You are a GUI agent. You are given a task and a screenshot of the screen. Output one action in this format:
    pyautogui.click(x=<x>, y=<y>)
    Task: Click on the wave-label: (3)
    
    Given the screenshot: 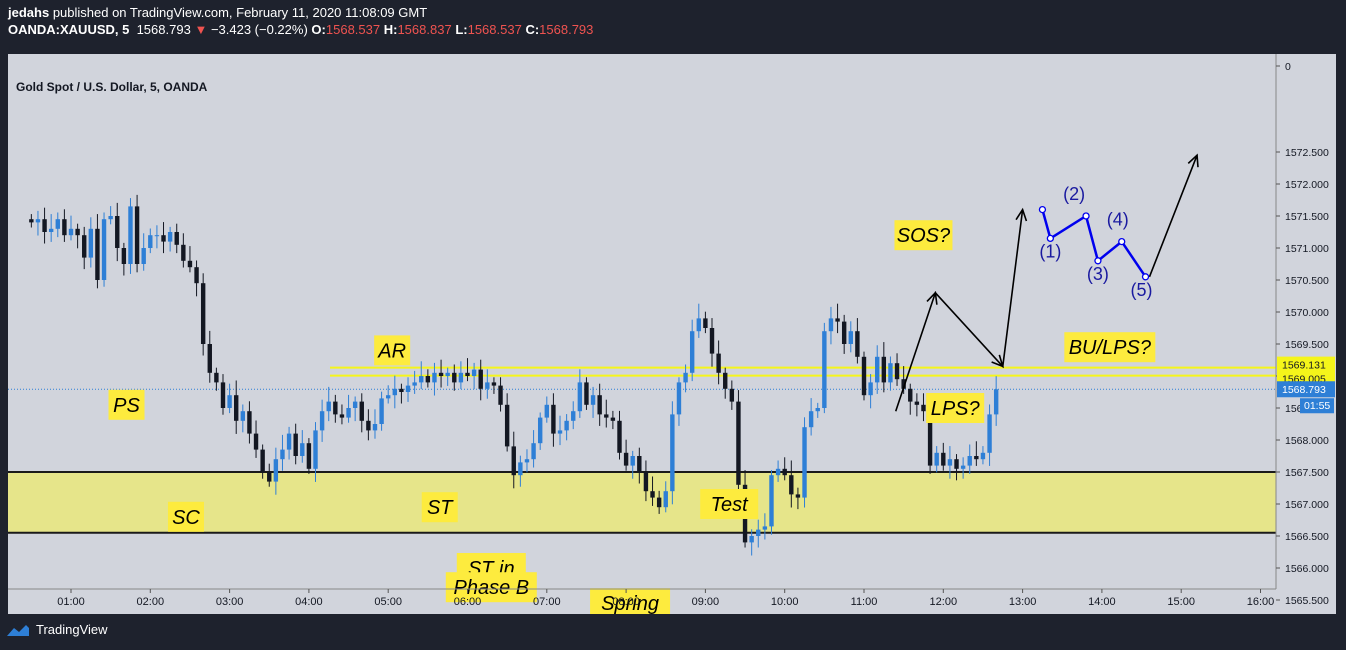 What is the action you would take?
    pyautogui.click(x=1098, y=274)
    